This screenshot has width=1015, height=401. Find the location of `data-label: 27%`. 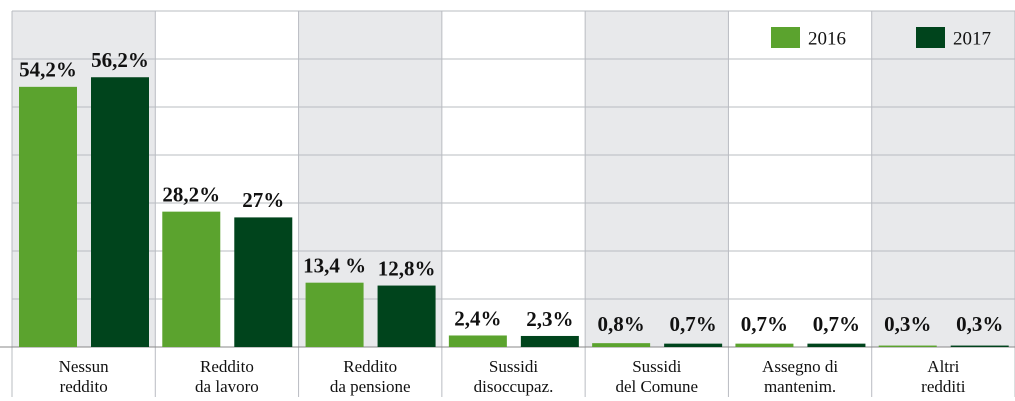

data-label: 27% is located at coordinates (263, 200).